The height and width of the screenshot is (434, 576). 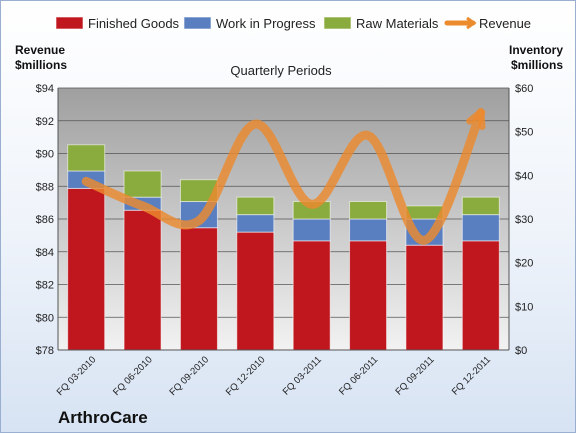 What do you see at coordinates (337, 23) in the screenshot?
I see `legend-swatch-raw-materials` at bounding box center [337, 23].